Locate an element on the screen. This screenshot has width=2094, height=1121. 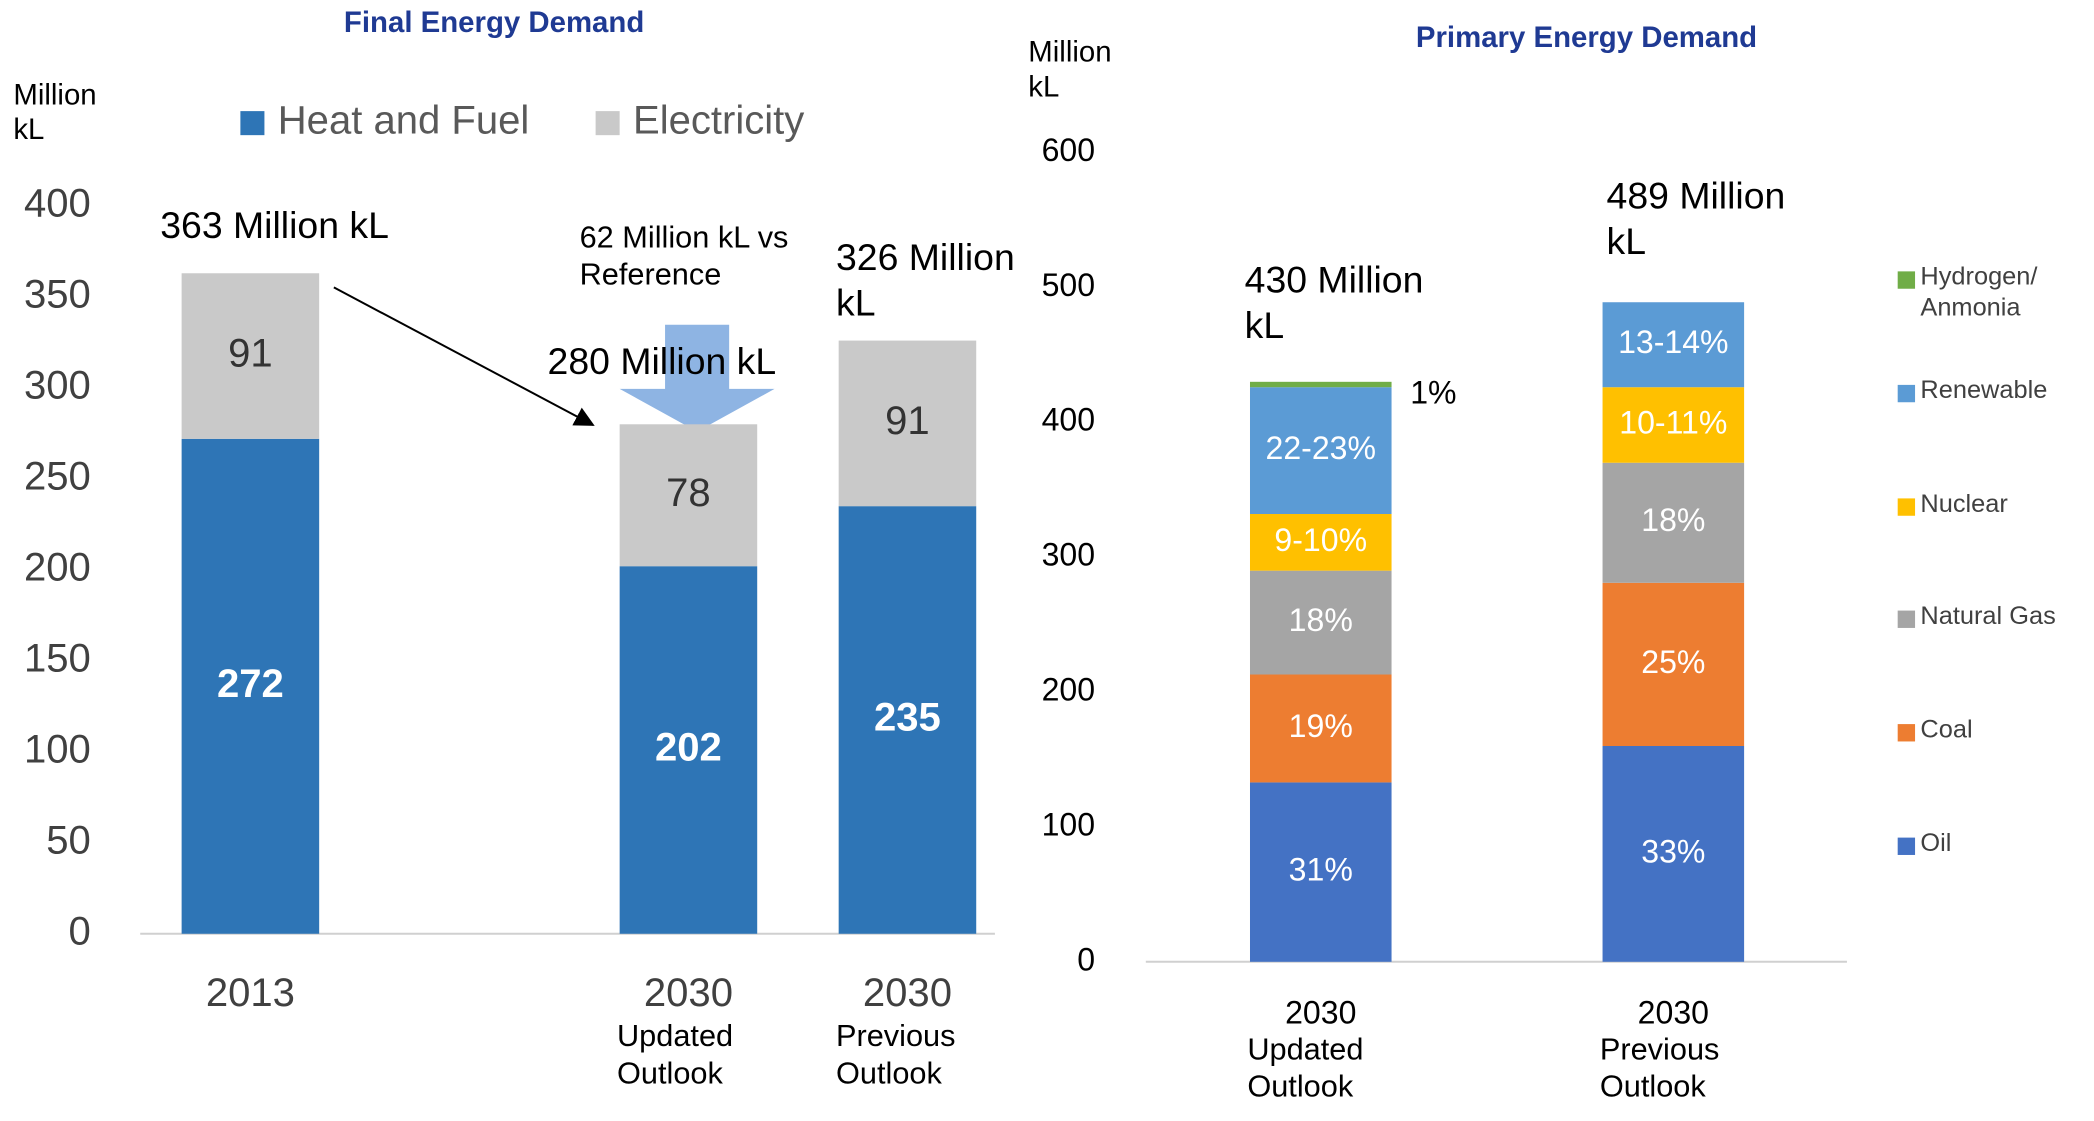
segment-label: 1% is located at coordinates (1433, 393).